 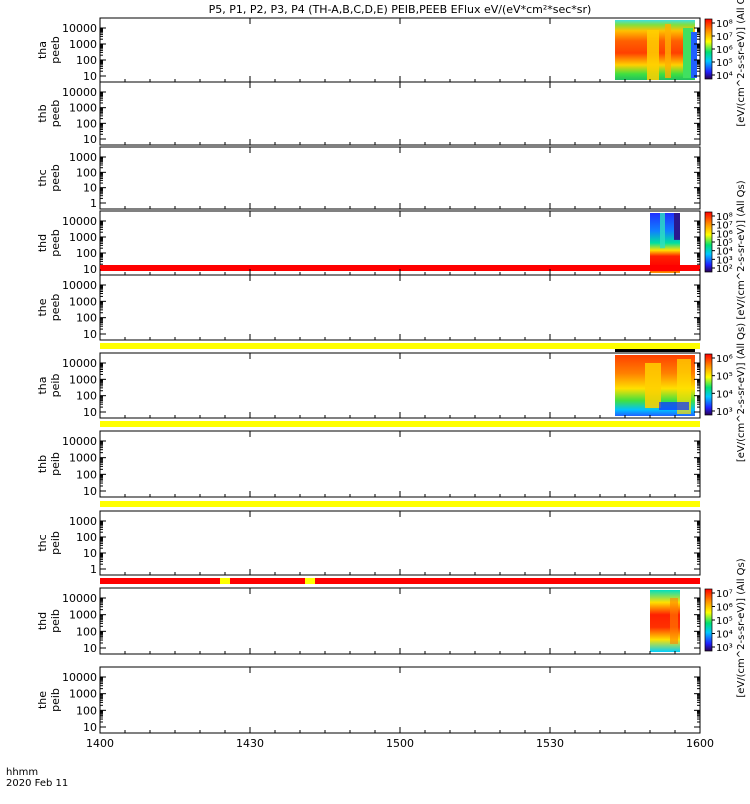 I want to click on x-tick-label: 1500, so click(x=400, y=743).